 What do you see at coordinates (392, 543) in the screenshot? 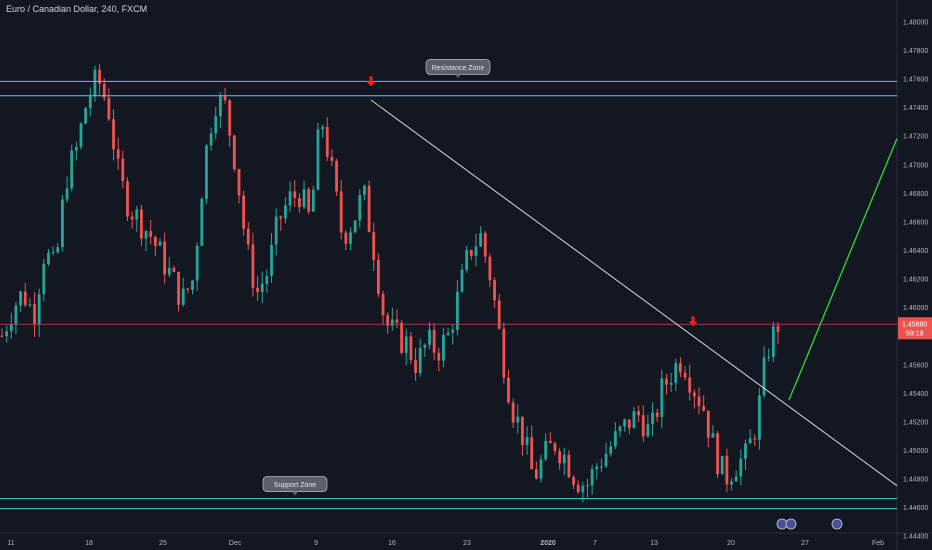
I see `time-tick-label: 16` at bounding box center [392, 543].